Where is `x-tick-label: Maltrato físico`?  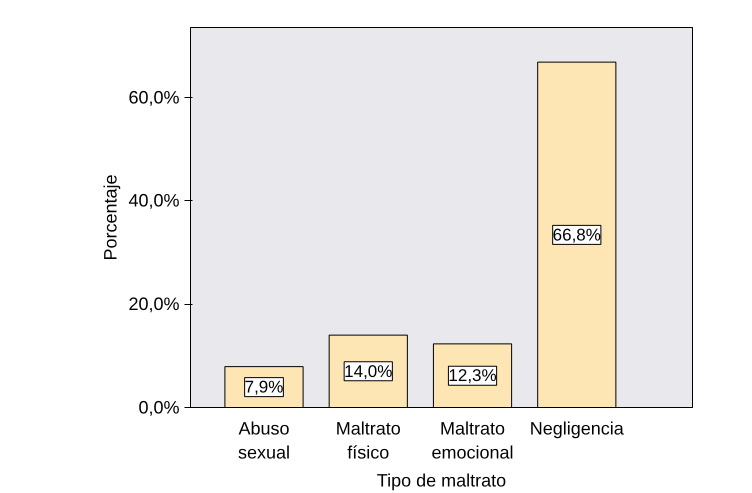 x-tick-label: Maltrato físico is located at coordinates (368, 440).